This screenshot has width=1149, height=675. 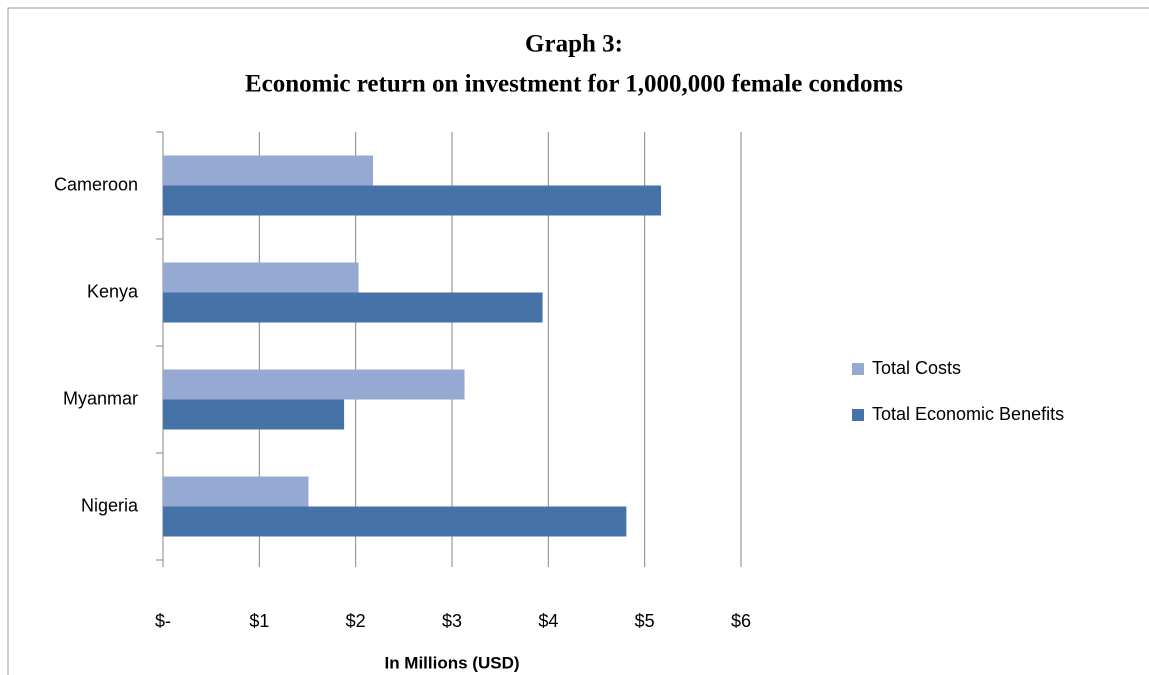 I want to click on x-tick-label: $4, so click(x=548, y=621).